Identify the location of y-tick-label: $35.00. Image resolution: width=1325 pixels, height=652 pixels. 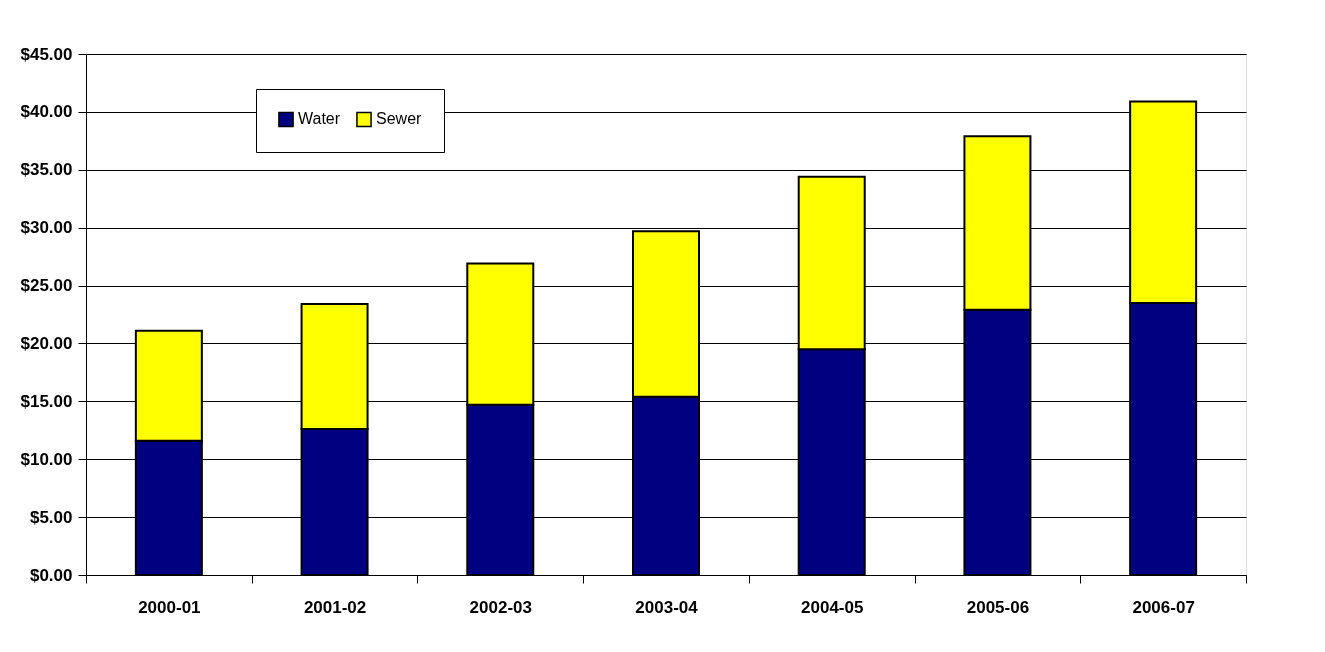
(46, 170).